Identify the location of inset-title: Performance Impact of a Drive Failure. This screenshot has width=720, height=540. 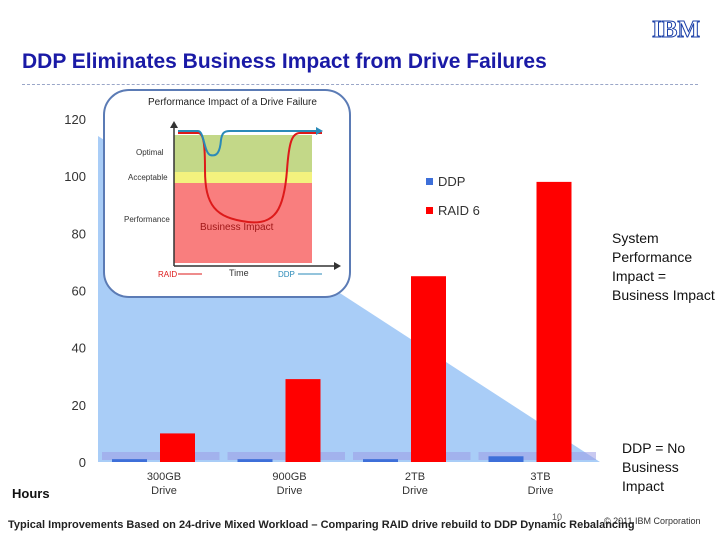
(232, 102).